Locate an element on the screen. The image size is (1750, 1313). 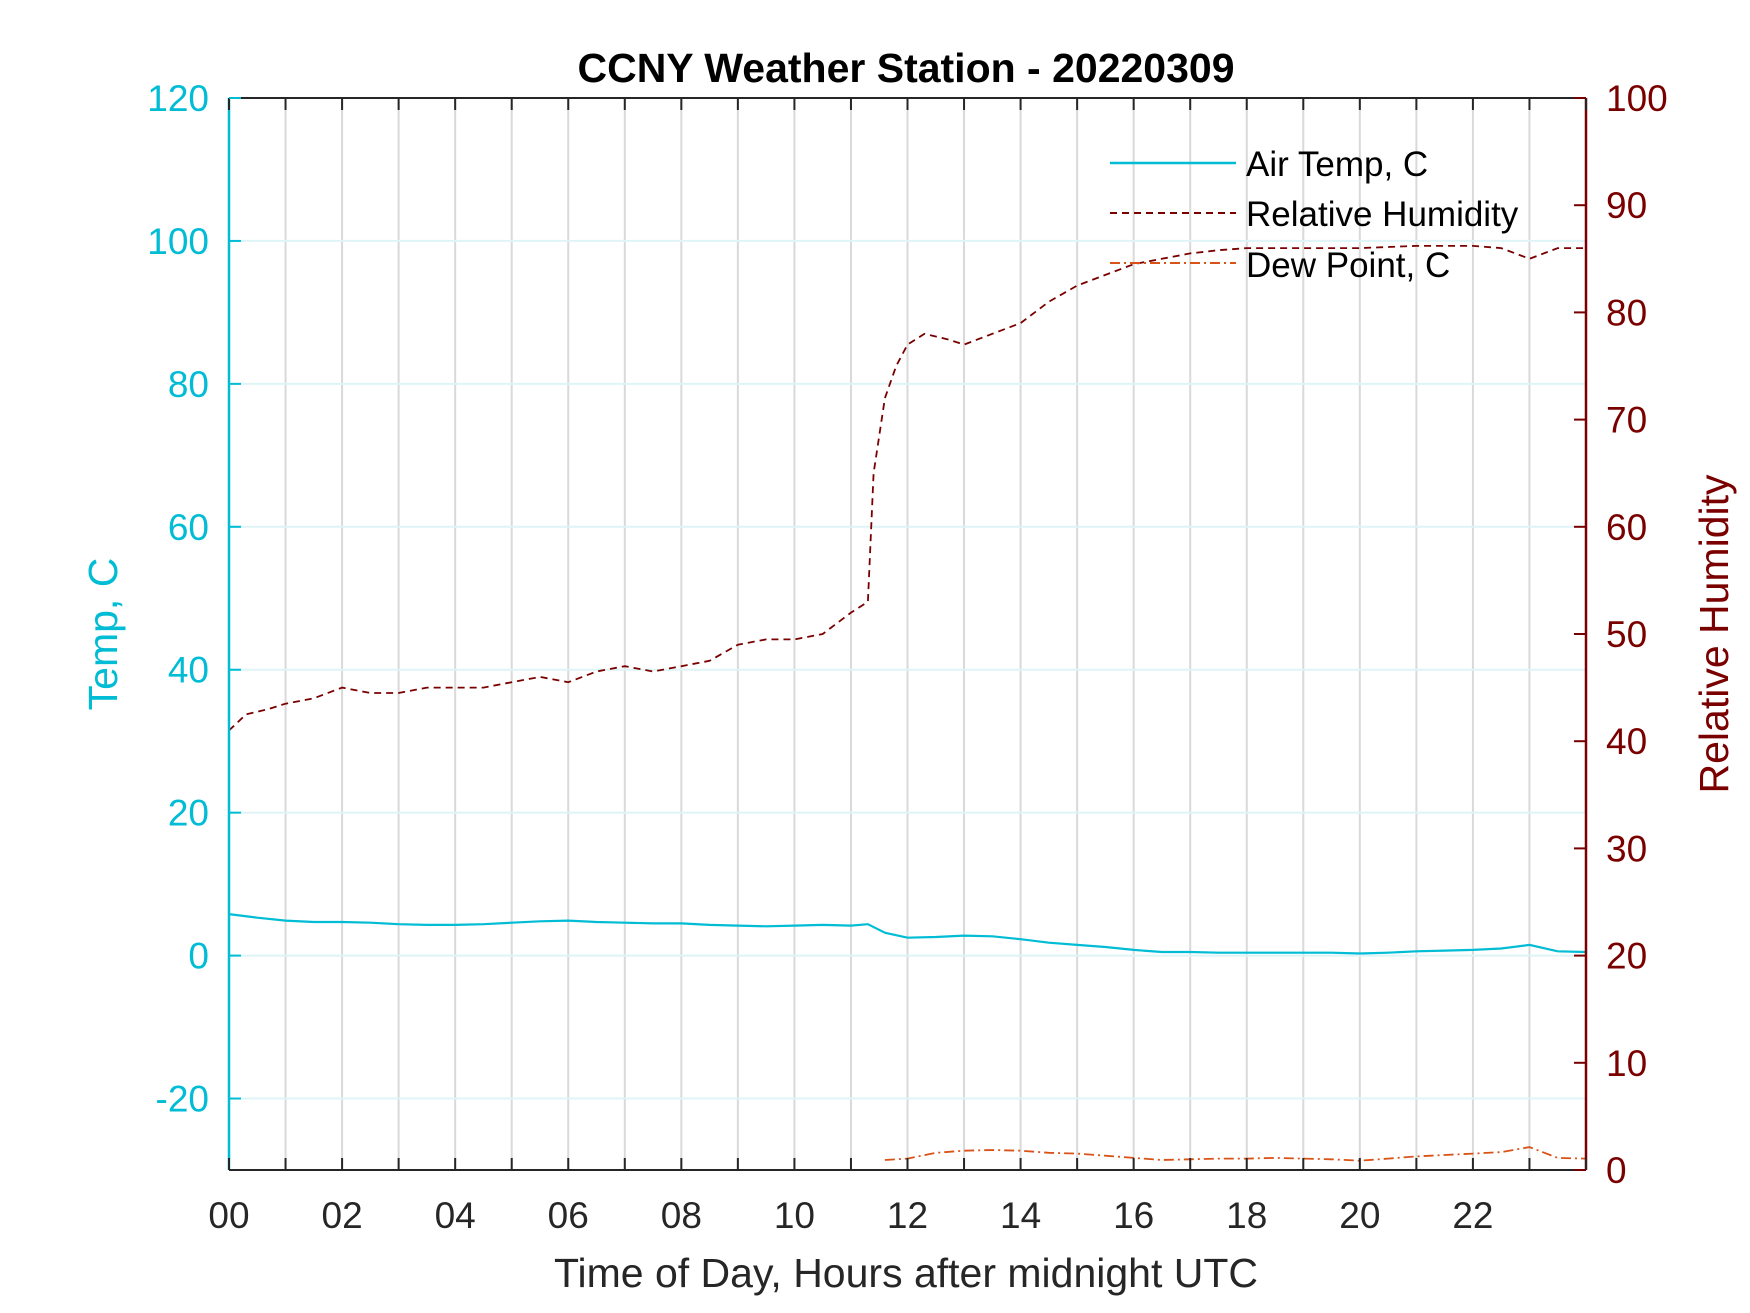
series-line-air-temp-c is located at coordinates (907, 934).